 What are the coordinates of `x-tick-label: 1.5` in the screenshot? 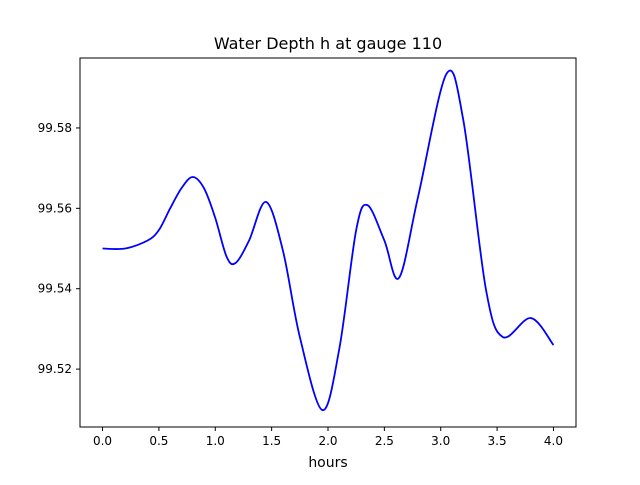 It's located at (271, 441).